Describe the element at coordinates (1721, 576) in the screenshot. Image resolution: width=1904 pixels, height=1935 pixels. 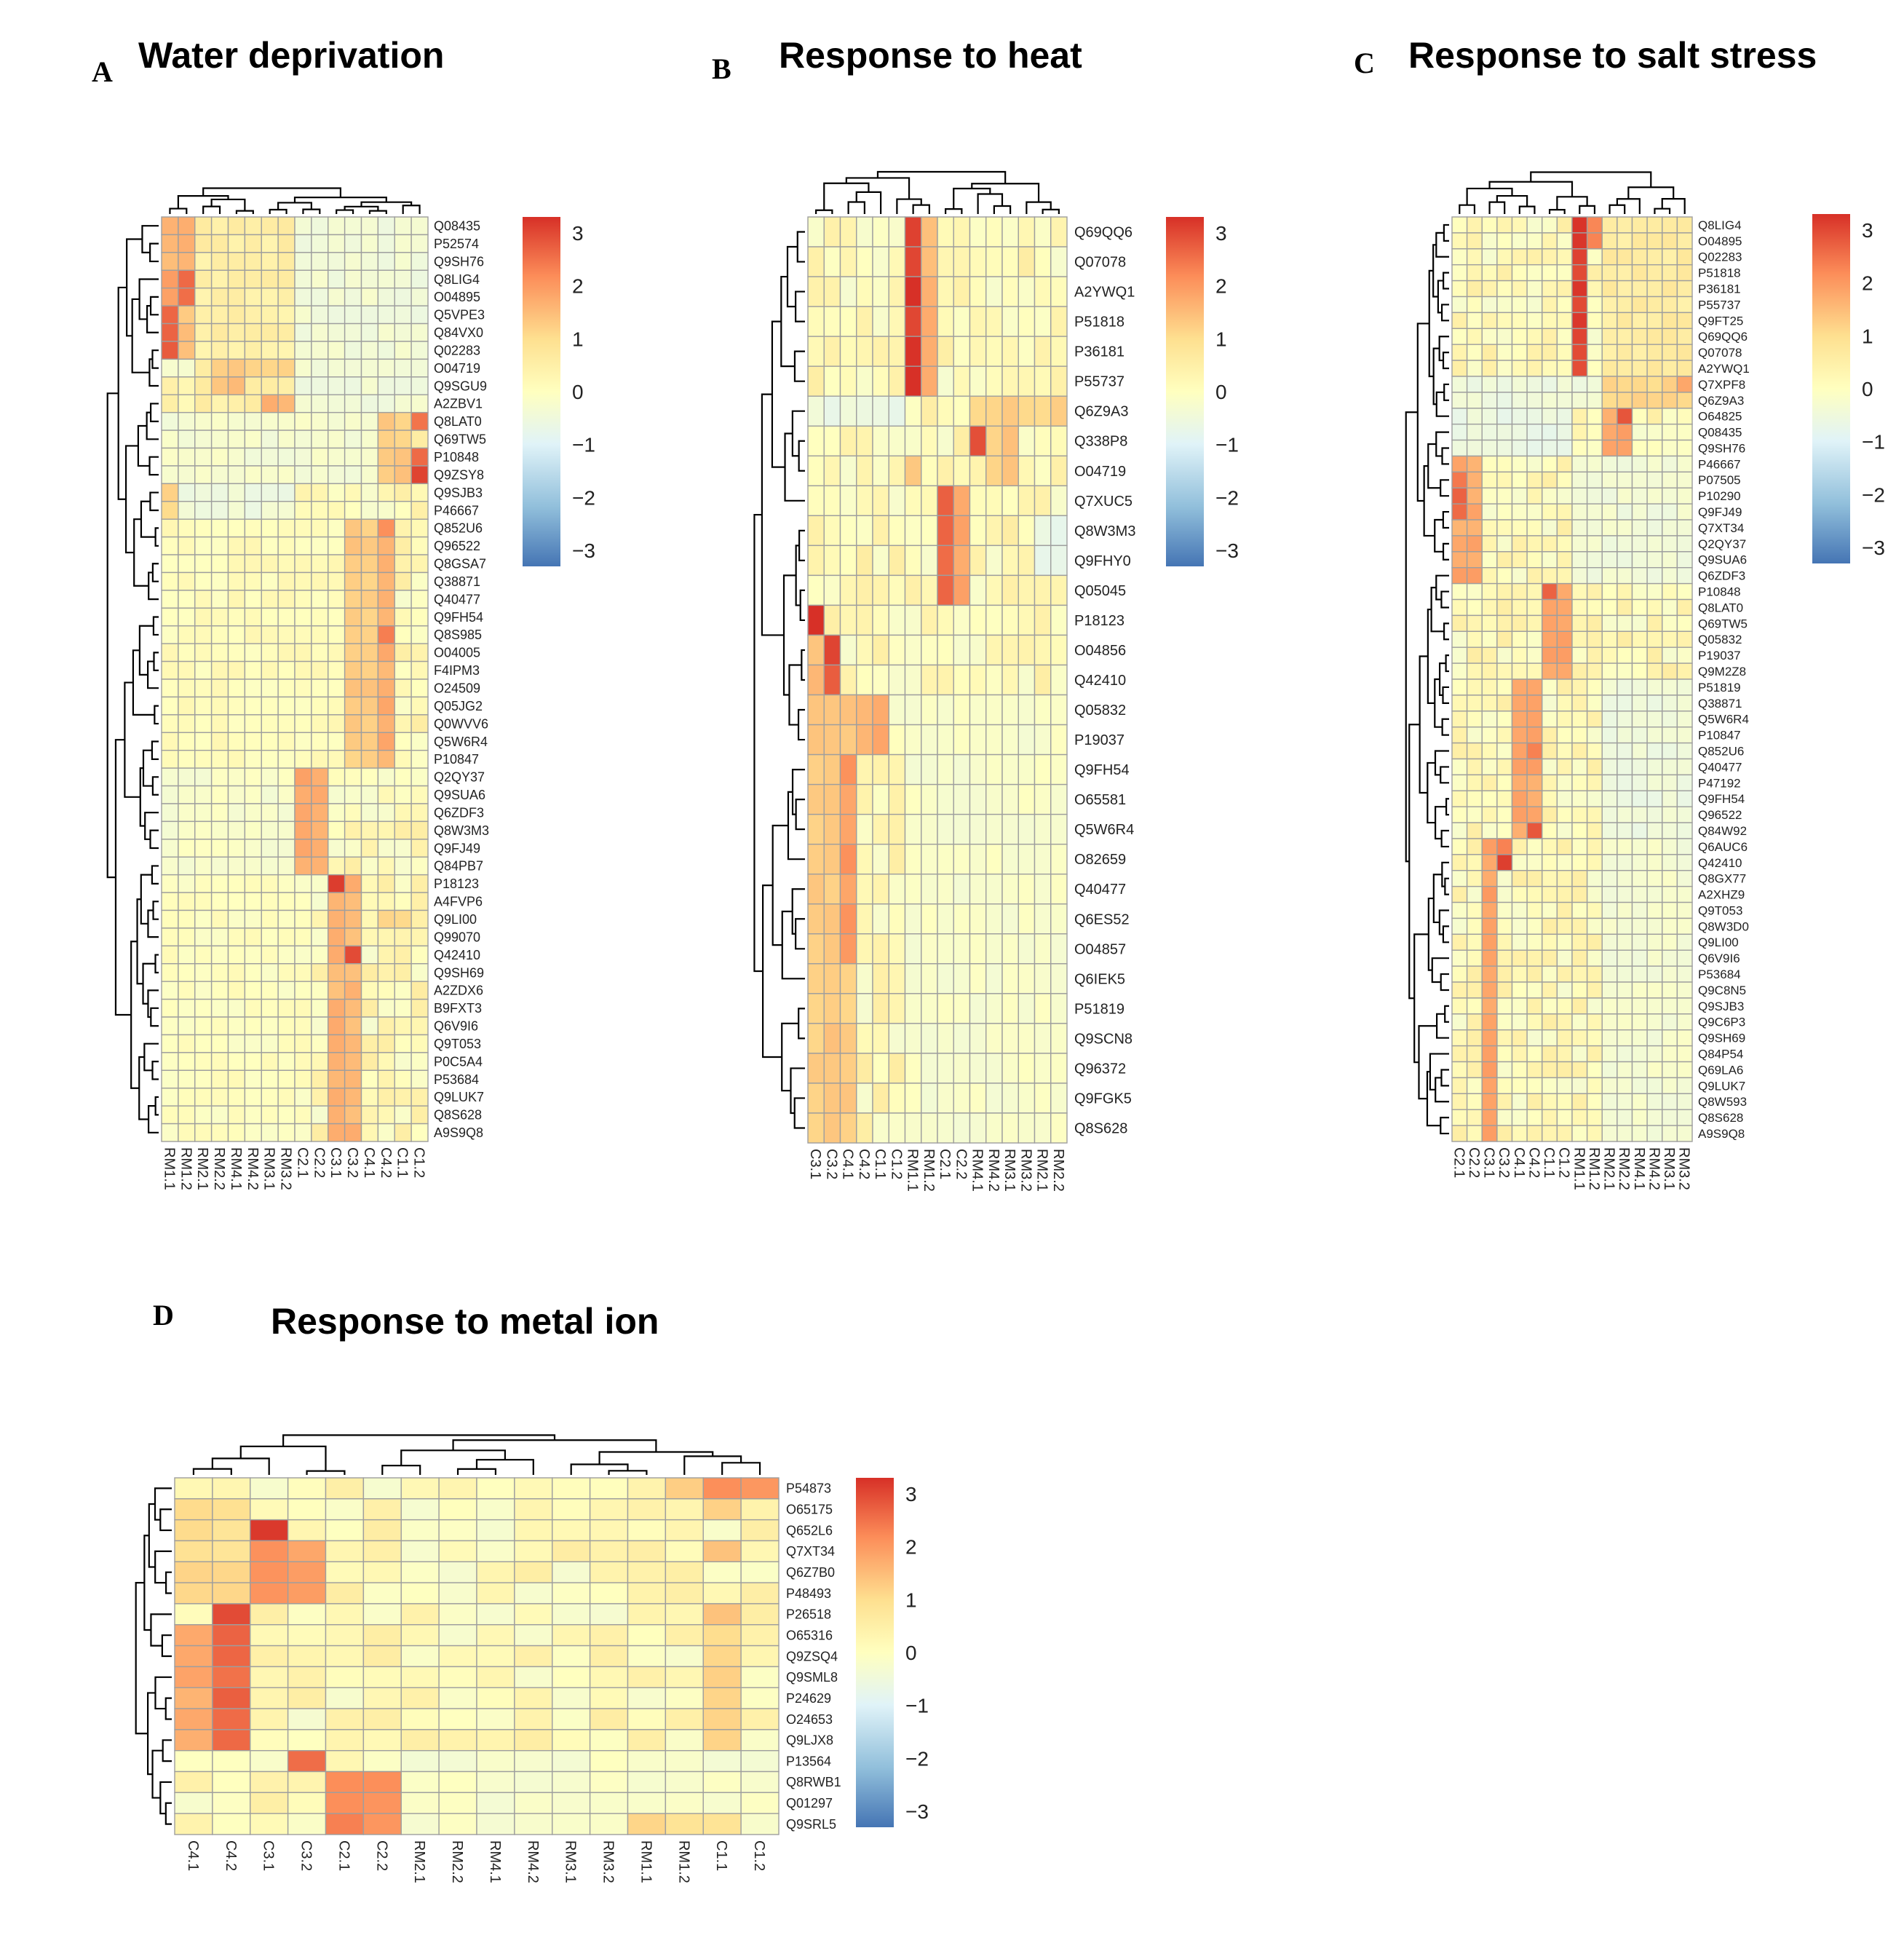
I see `row-label: Q6ZDF3` at that location.